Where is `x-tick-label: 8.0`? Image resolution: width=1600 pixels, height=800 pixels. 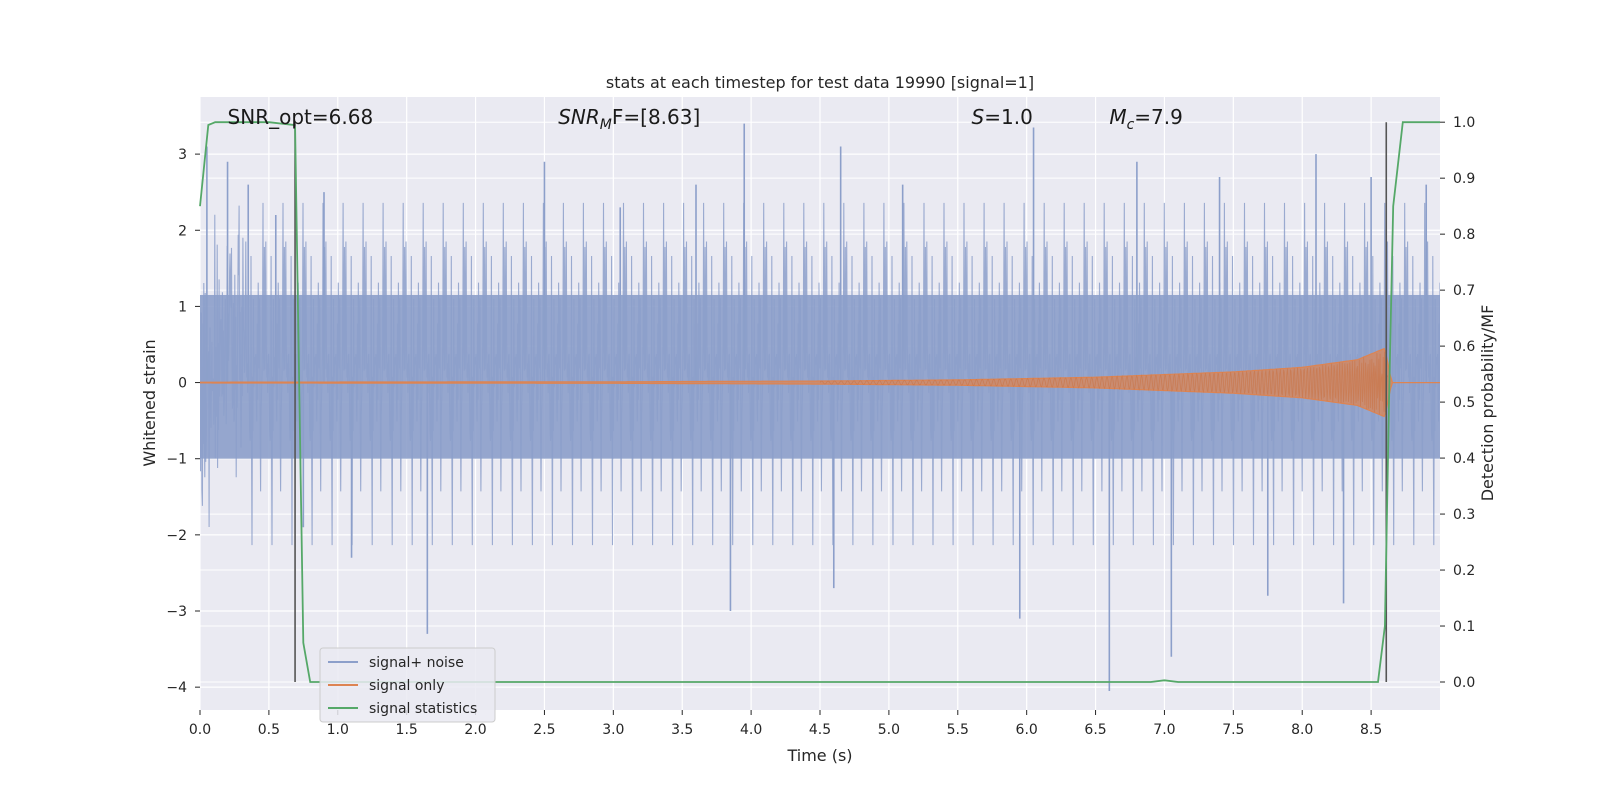
x-tick-label: 8.0 is located at coordinates (1302, 730).